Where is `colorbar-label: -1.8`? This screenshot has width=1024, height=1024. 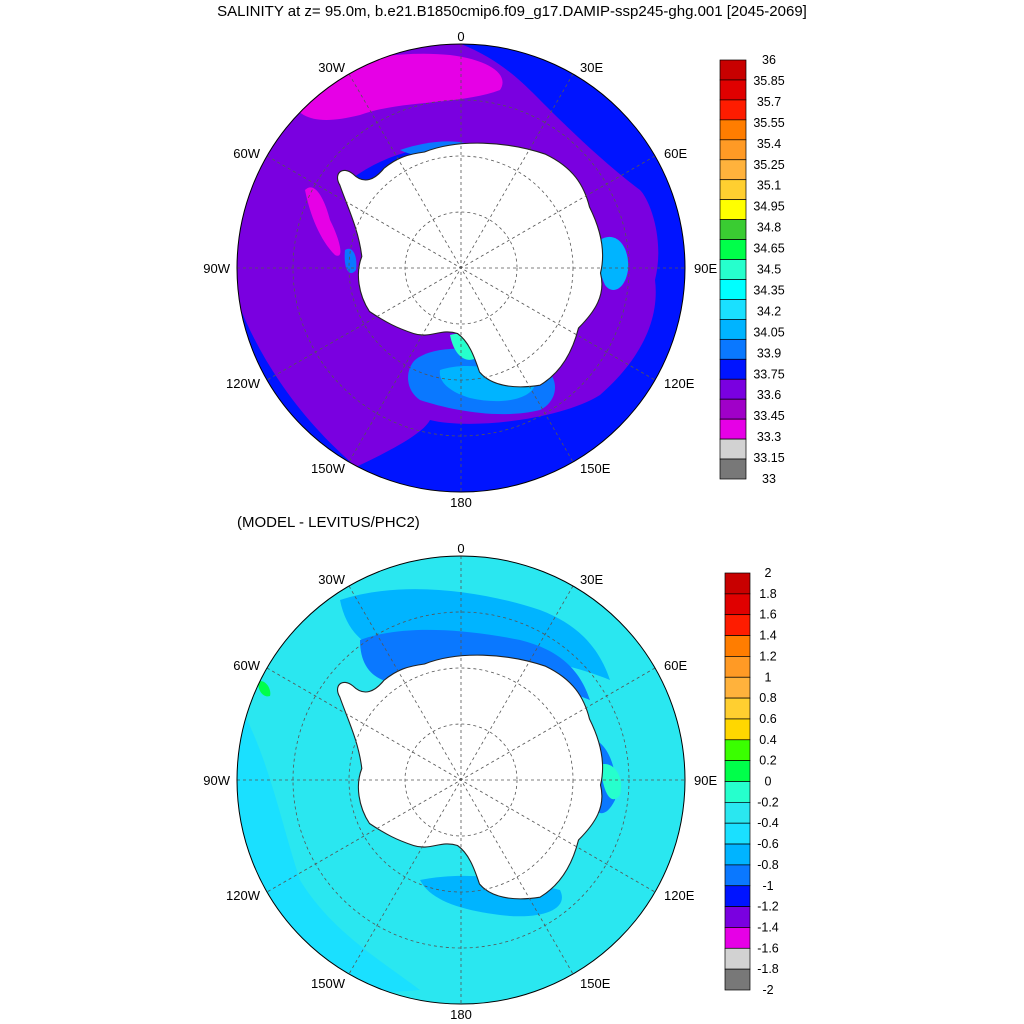 colorbar-label: -1.8 is located at coordinates (768, 969).